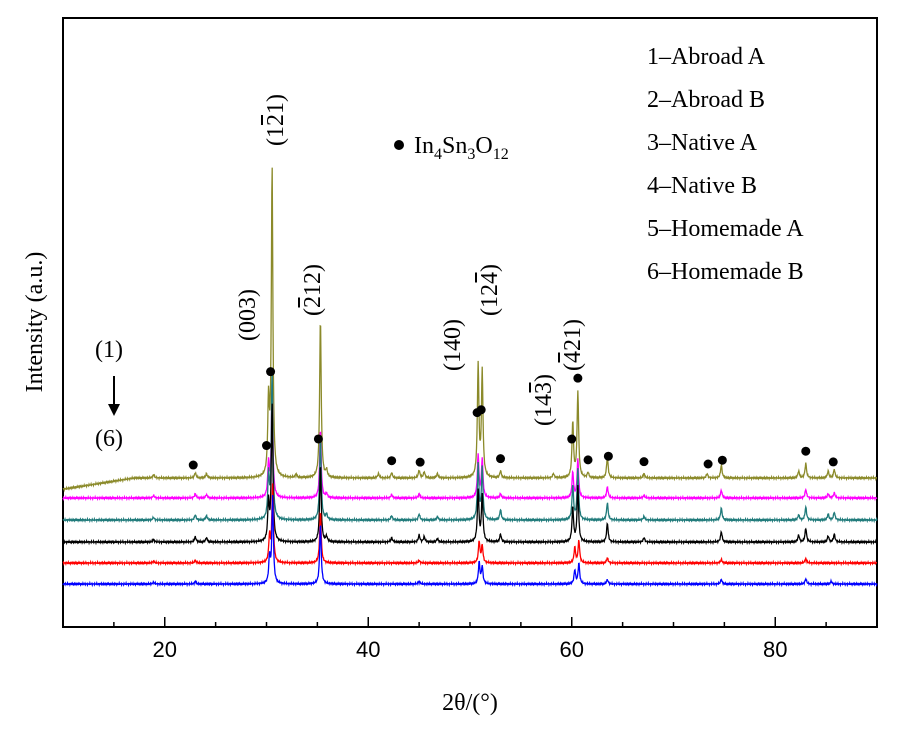 This screenshot has width=906, height=740. I want to click on x-tick-label: 80, so click(775, 649).